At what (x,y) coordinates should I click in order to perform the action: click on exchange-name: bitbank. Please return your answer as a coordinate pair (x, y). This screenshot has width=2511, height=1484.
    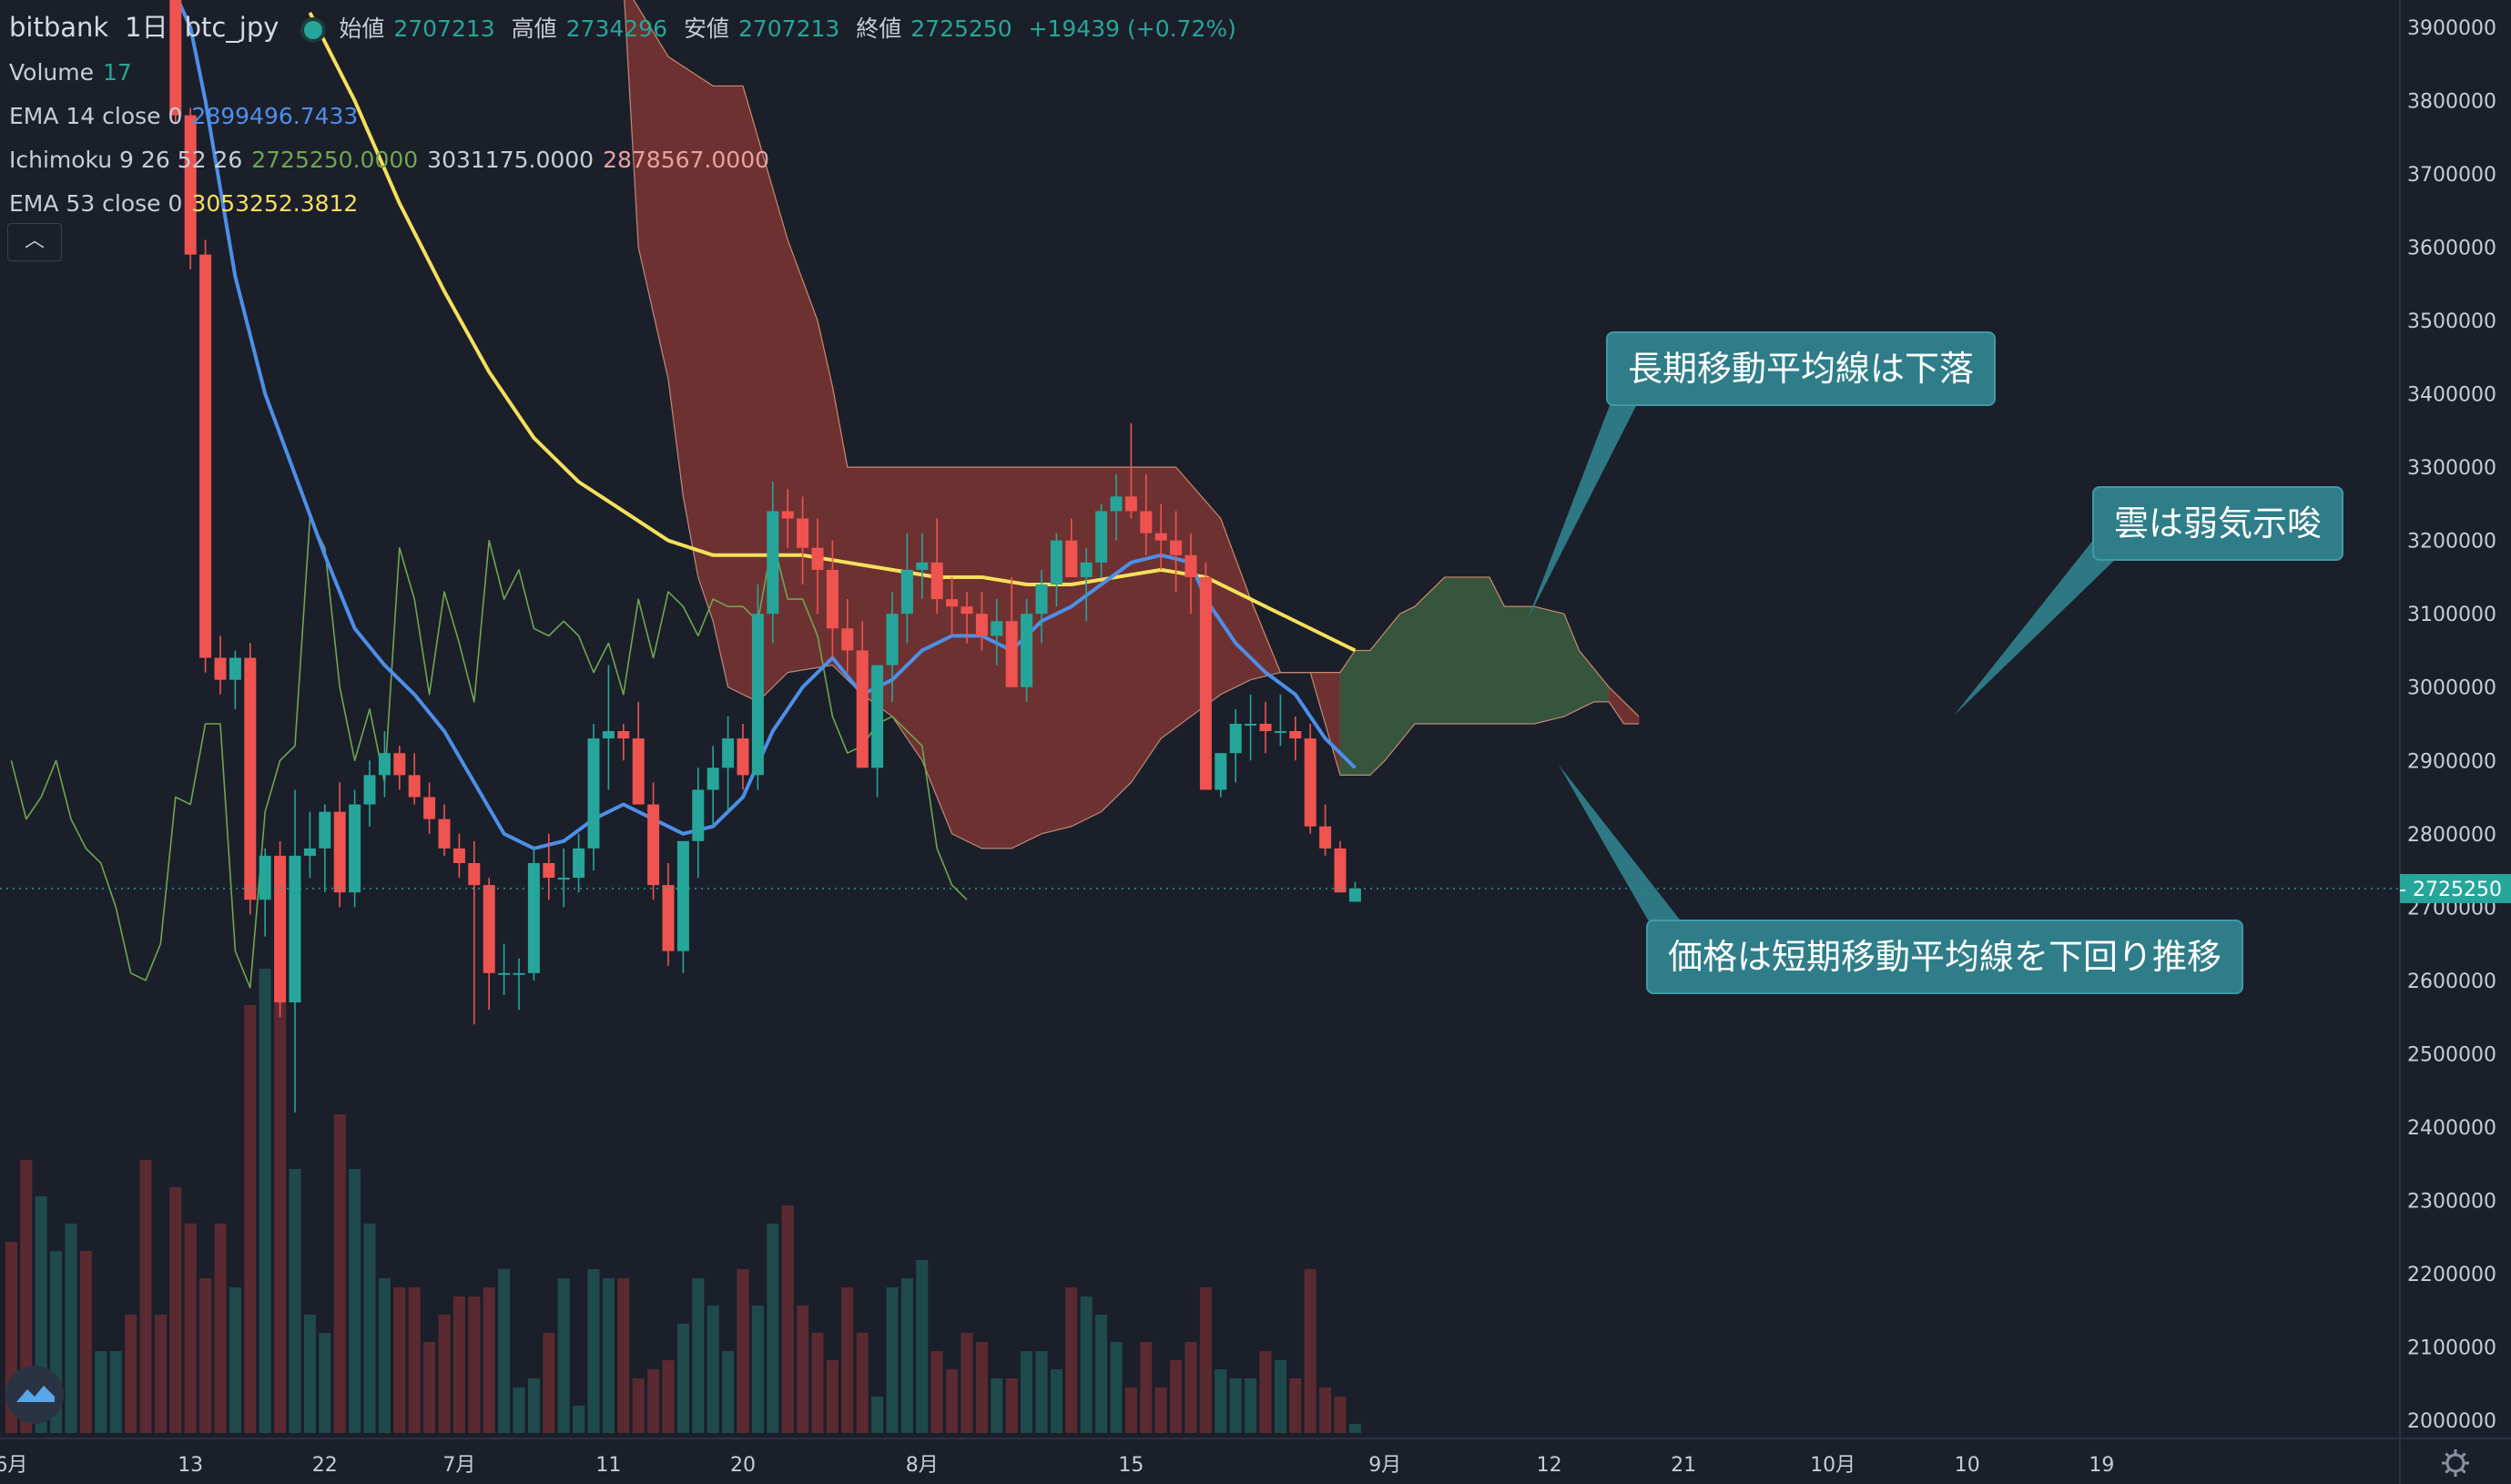
    Looking at the image, I should click on (59, 27).